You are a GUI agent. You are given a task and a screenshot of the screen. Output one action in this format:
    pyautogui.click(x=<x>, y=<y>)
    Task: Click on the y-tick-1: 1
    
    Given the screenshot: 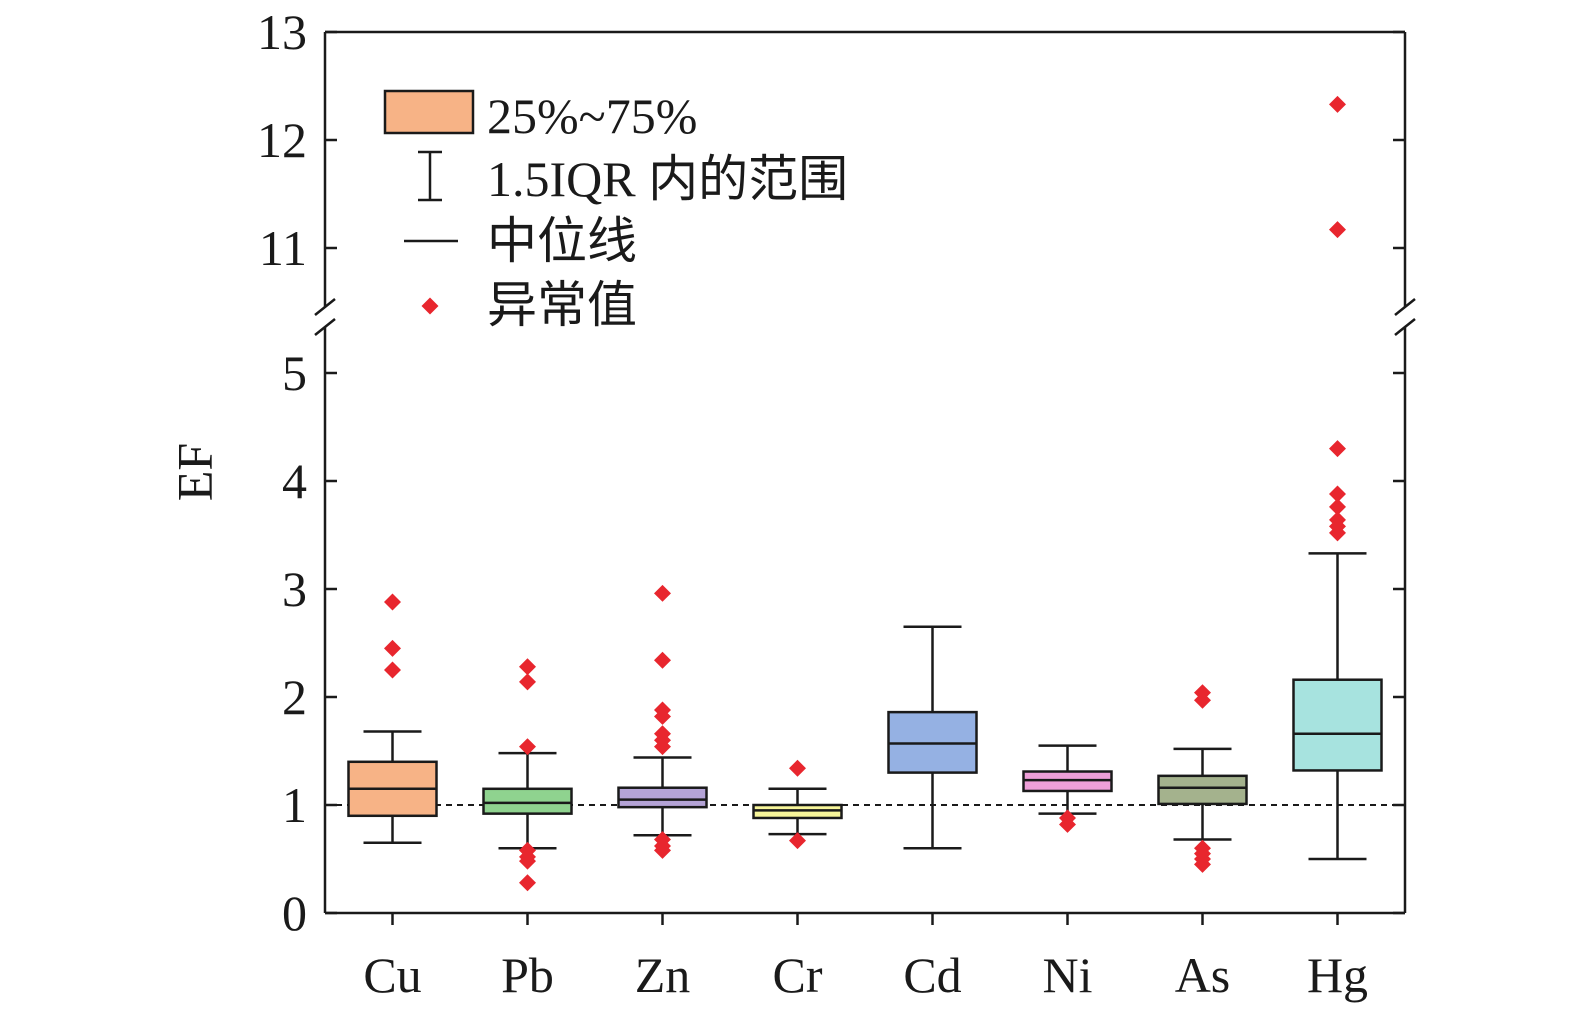 What is the action you would take?
    pyautogui.click(x=294, y=805)
    